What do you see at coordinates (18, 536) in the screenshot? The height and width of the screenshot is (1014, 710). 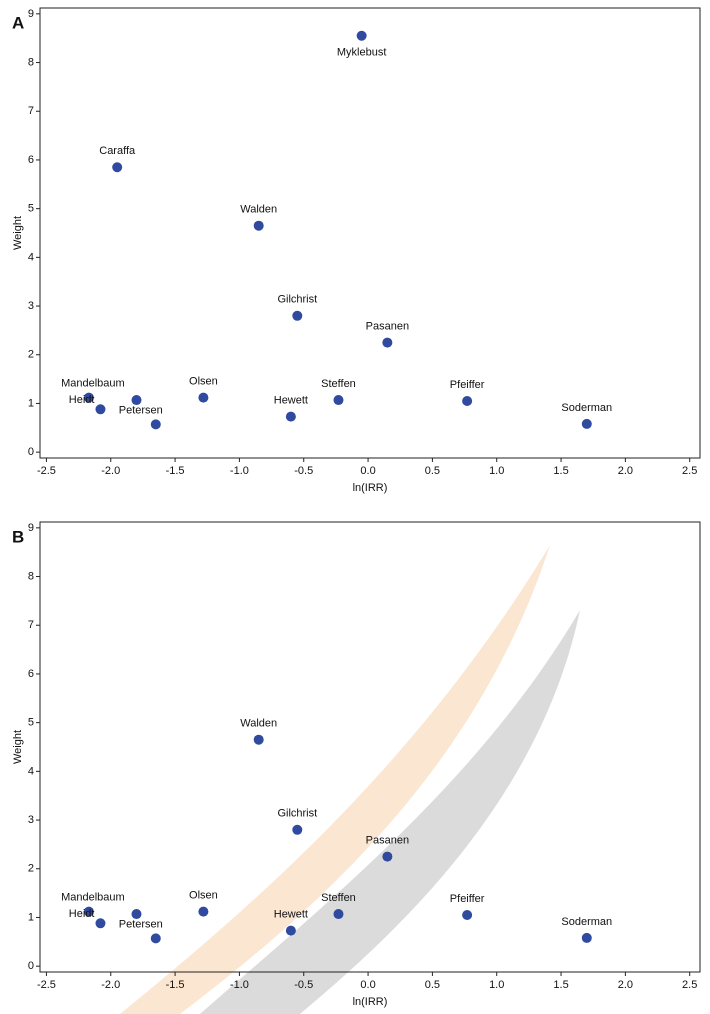 I see `panel-label: B` at bounding box center [18, 536].